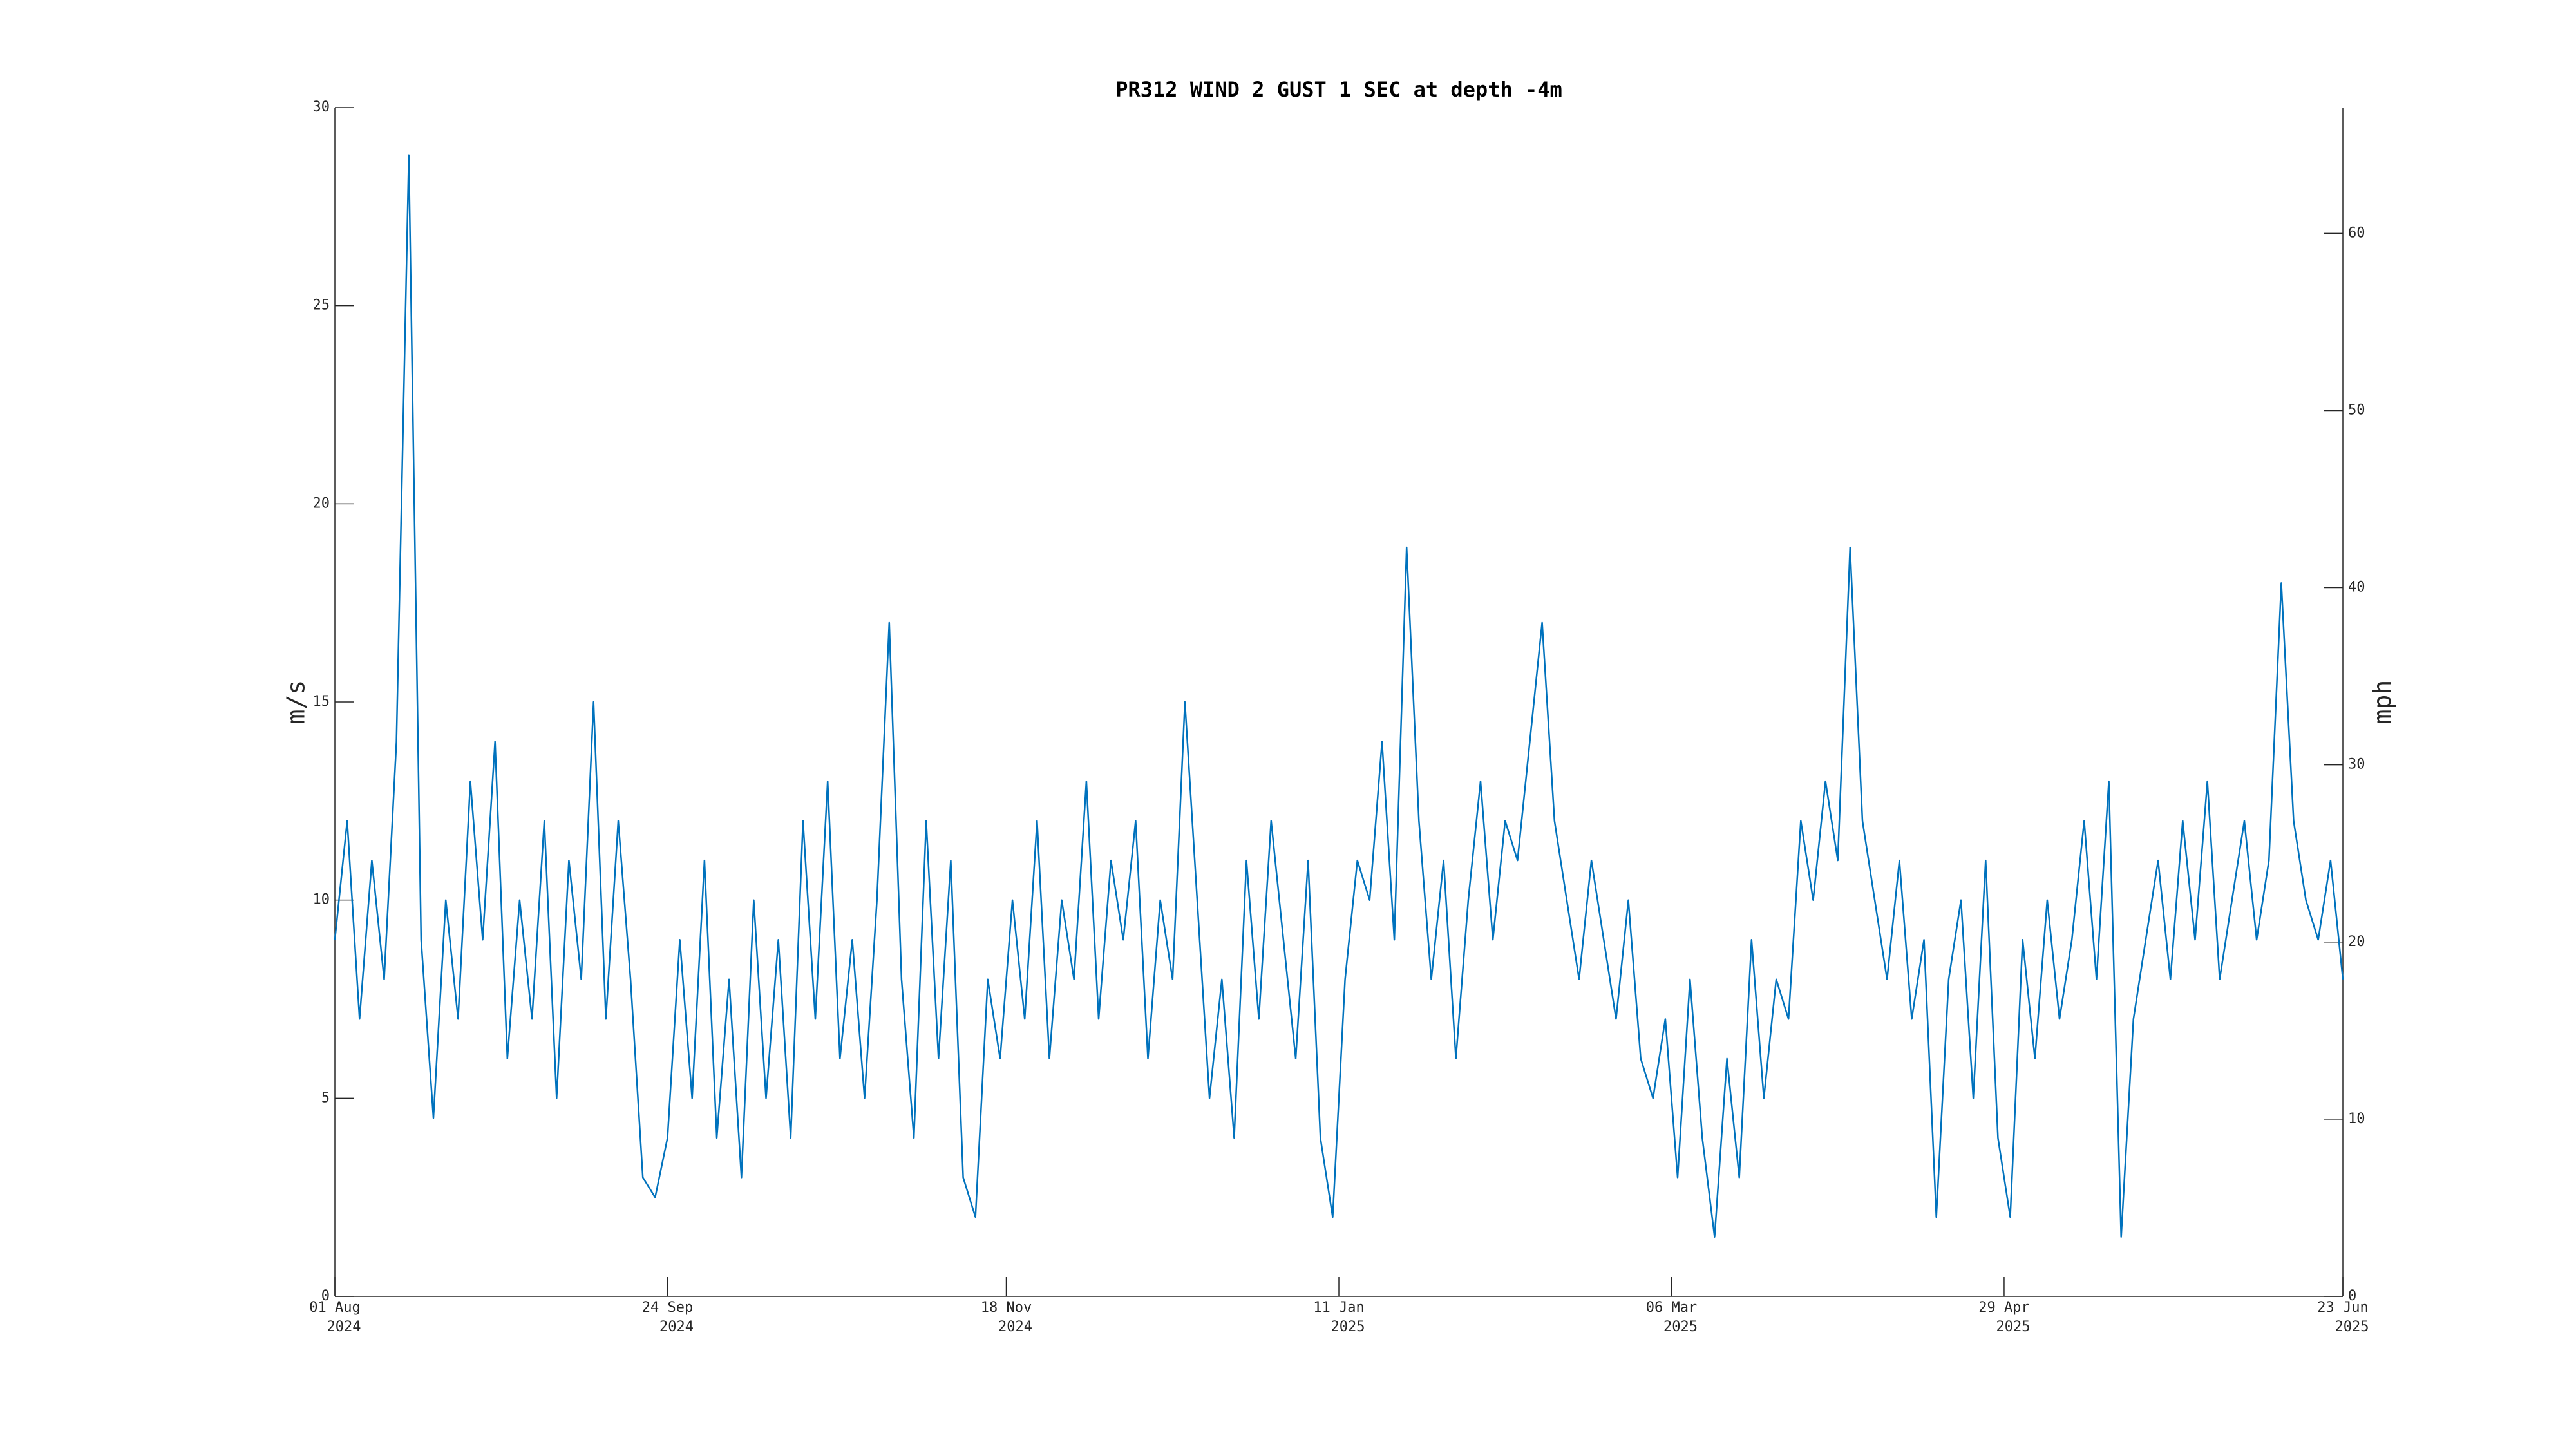  I want to click on x-tick-label: 24 Sep, so click(667, 1308).